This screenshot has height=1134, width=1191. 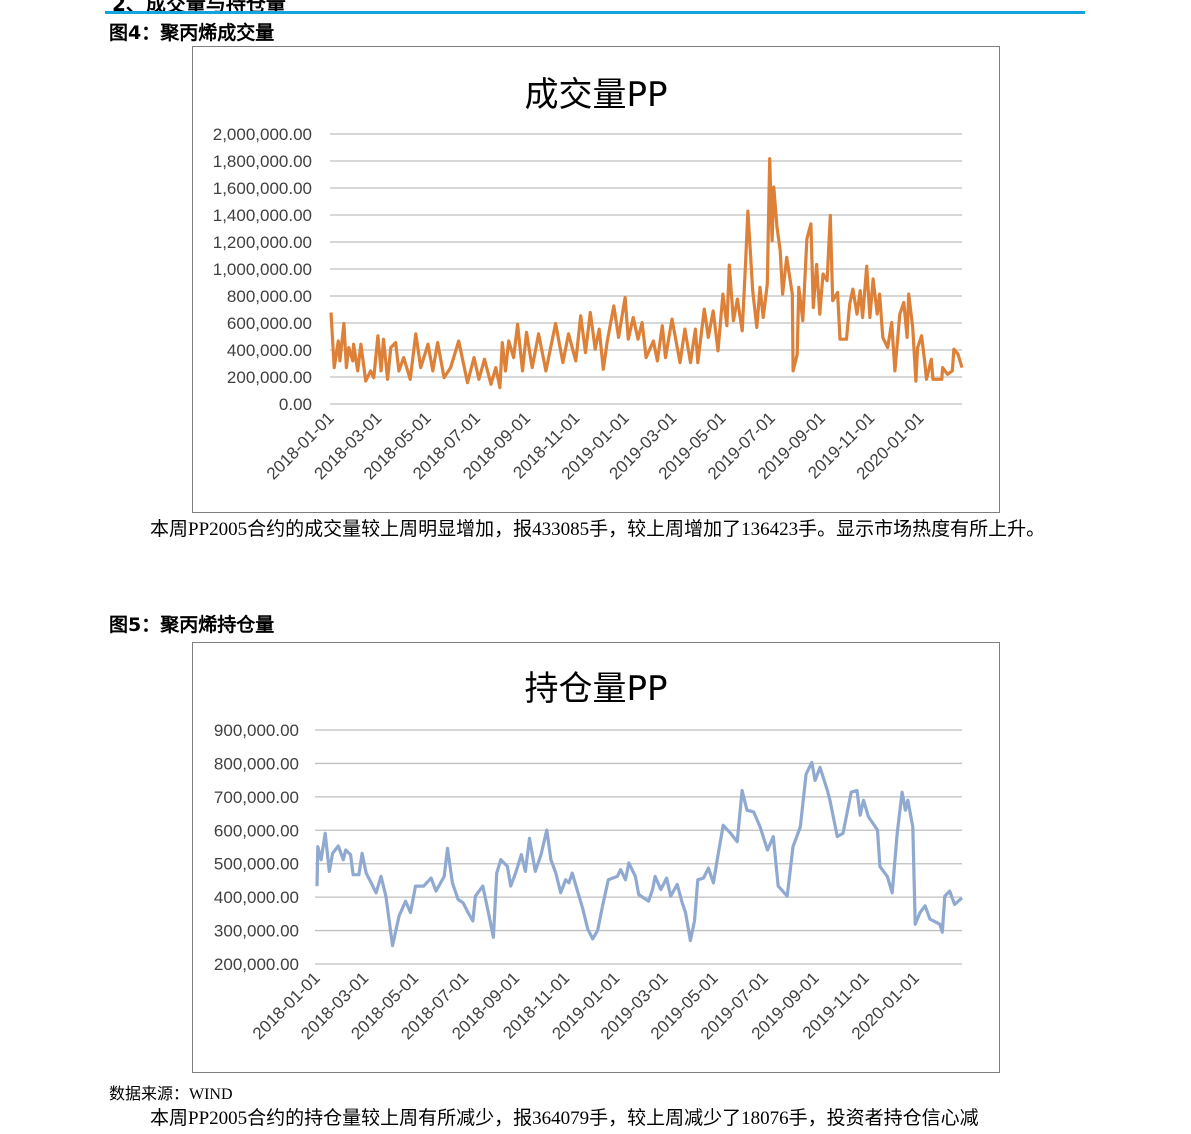 What do you see at coordinates (262, 188) in the screenshot?
I see `y-tick-label: 1,600,000.00` at bounding box center [262, 188].